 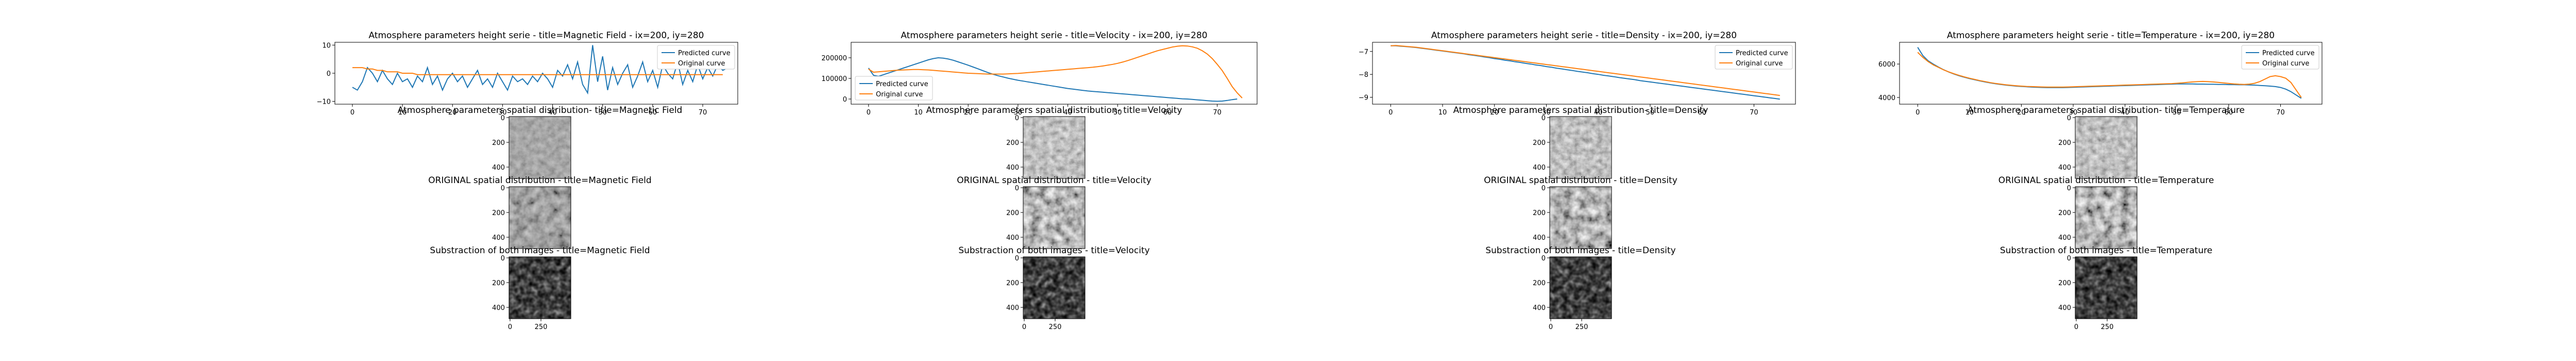 I want to click on y-tick-label: 200000, so click(x=834, y=58).